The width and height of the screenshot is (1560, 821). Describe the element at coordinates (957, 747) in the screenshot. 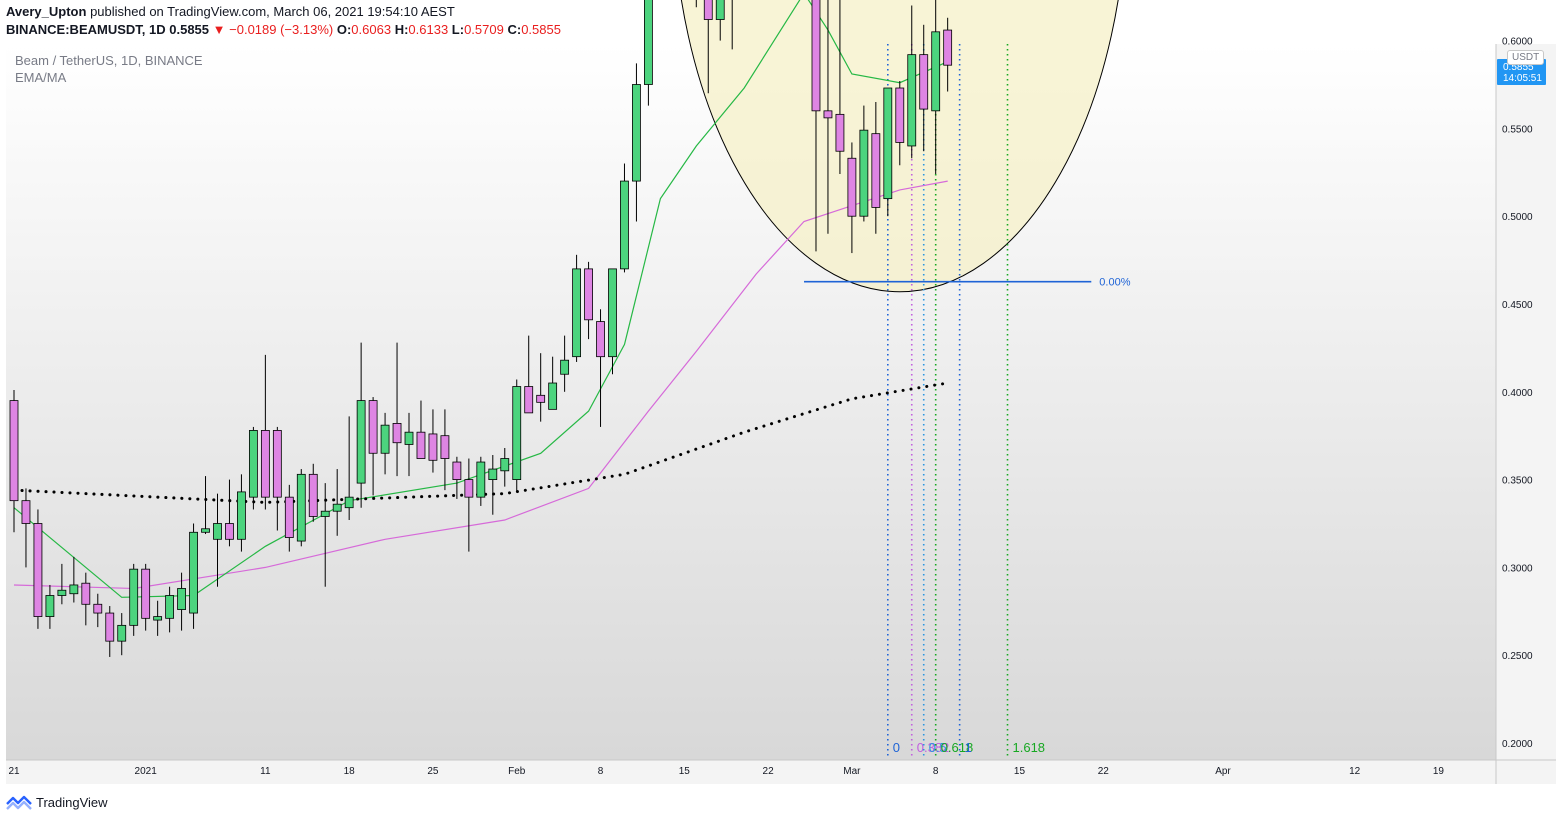

I see `fib-time-label: 0.618` at that location.